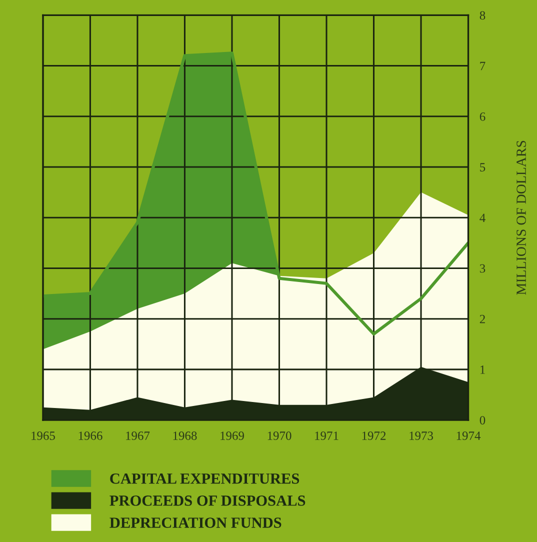  I want to click on y-tick-label: 2, so click(482, 319).